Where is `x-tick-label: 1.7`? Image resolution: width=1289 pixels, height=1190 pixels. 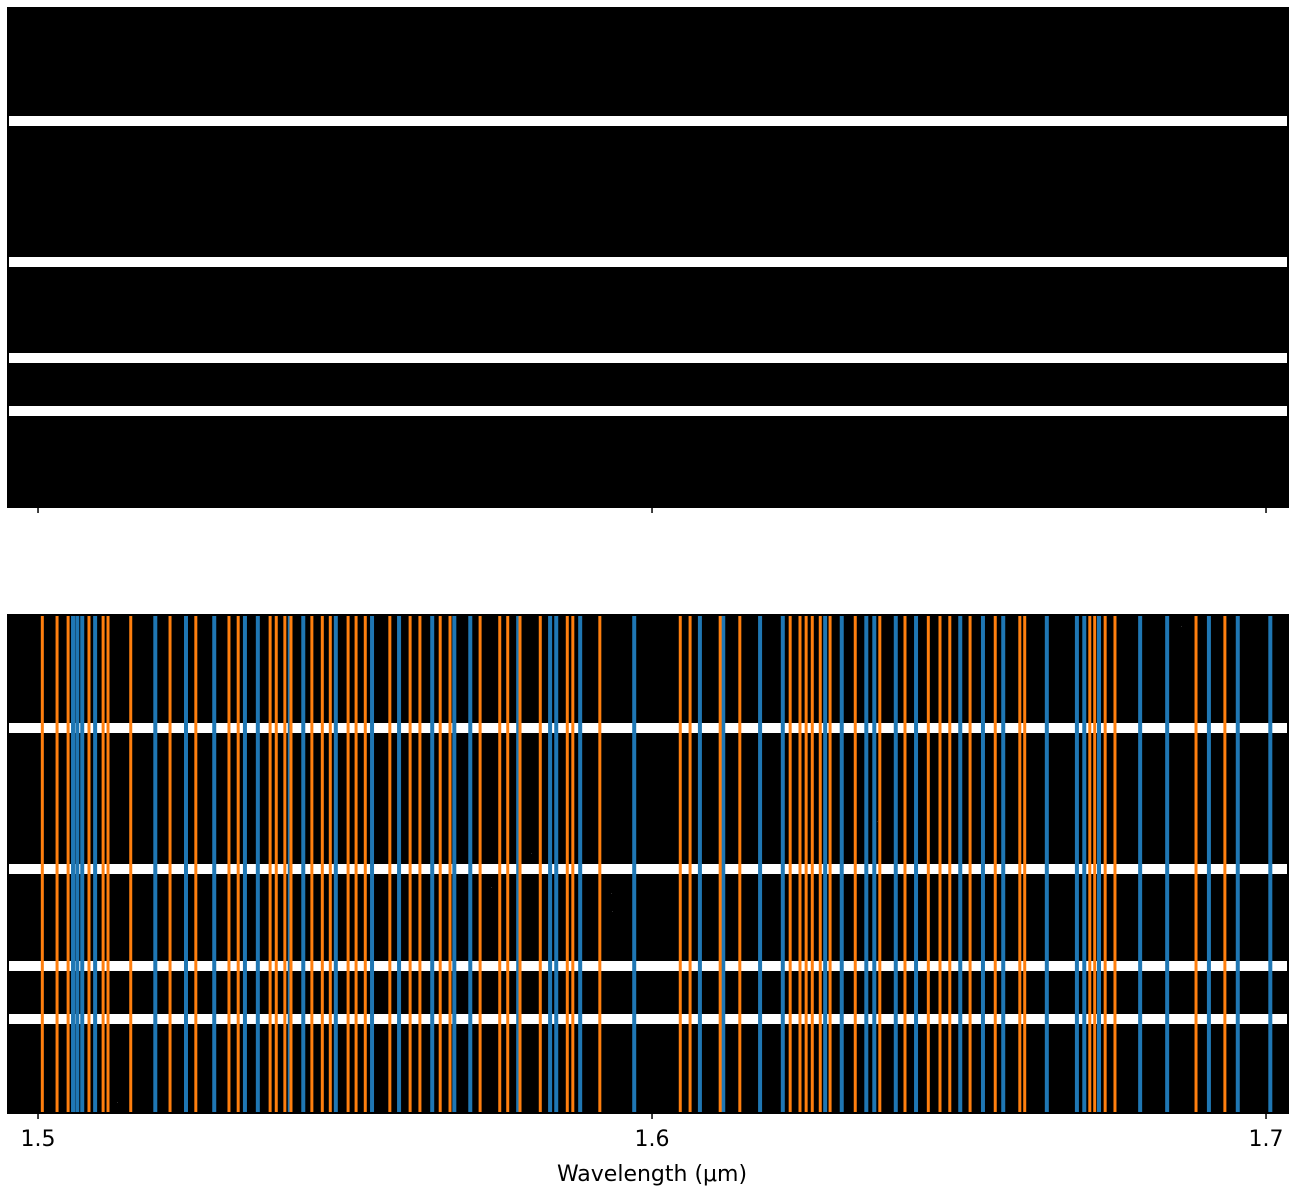
x-tick-label: 1.7 is located at coordinates (1266, 1139).